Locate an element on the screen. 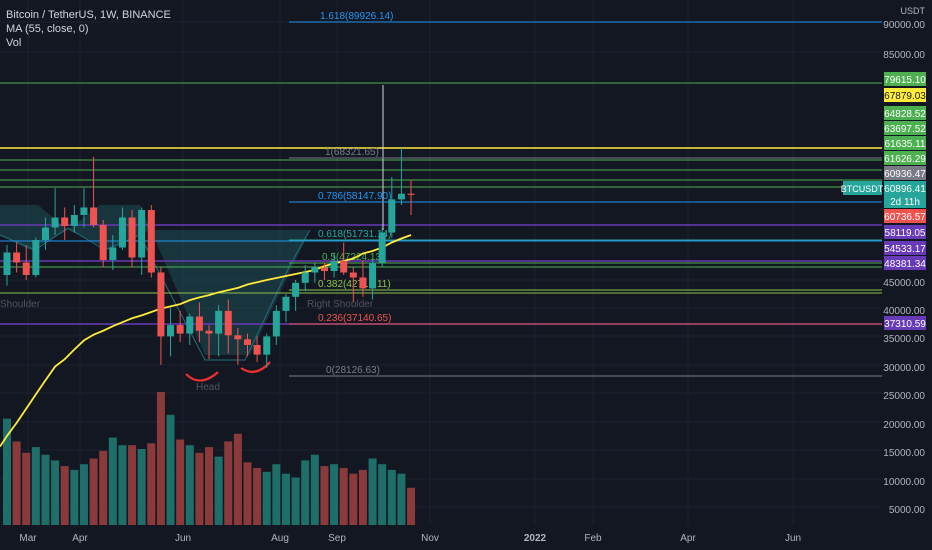  x-tick-label: Aug is located at coordinates (280, 538).